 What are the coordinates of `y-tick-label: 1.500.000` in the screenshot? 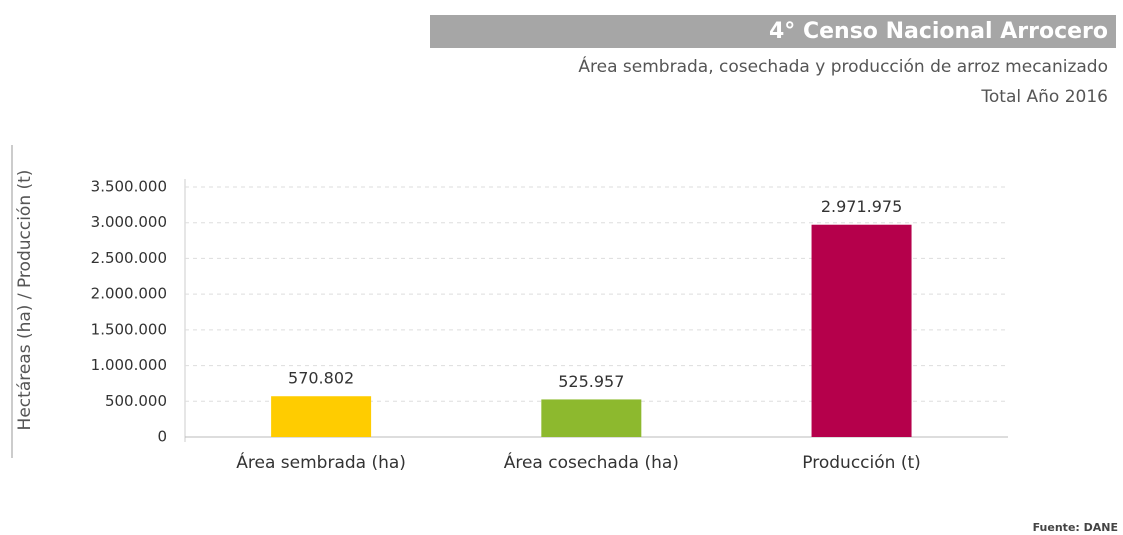 It's located at (129, 329).